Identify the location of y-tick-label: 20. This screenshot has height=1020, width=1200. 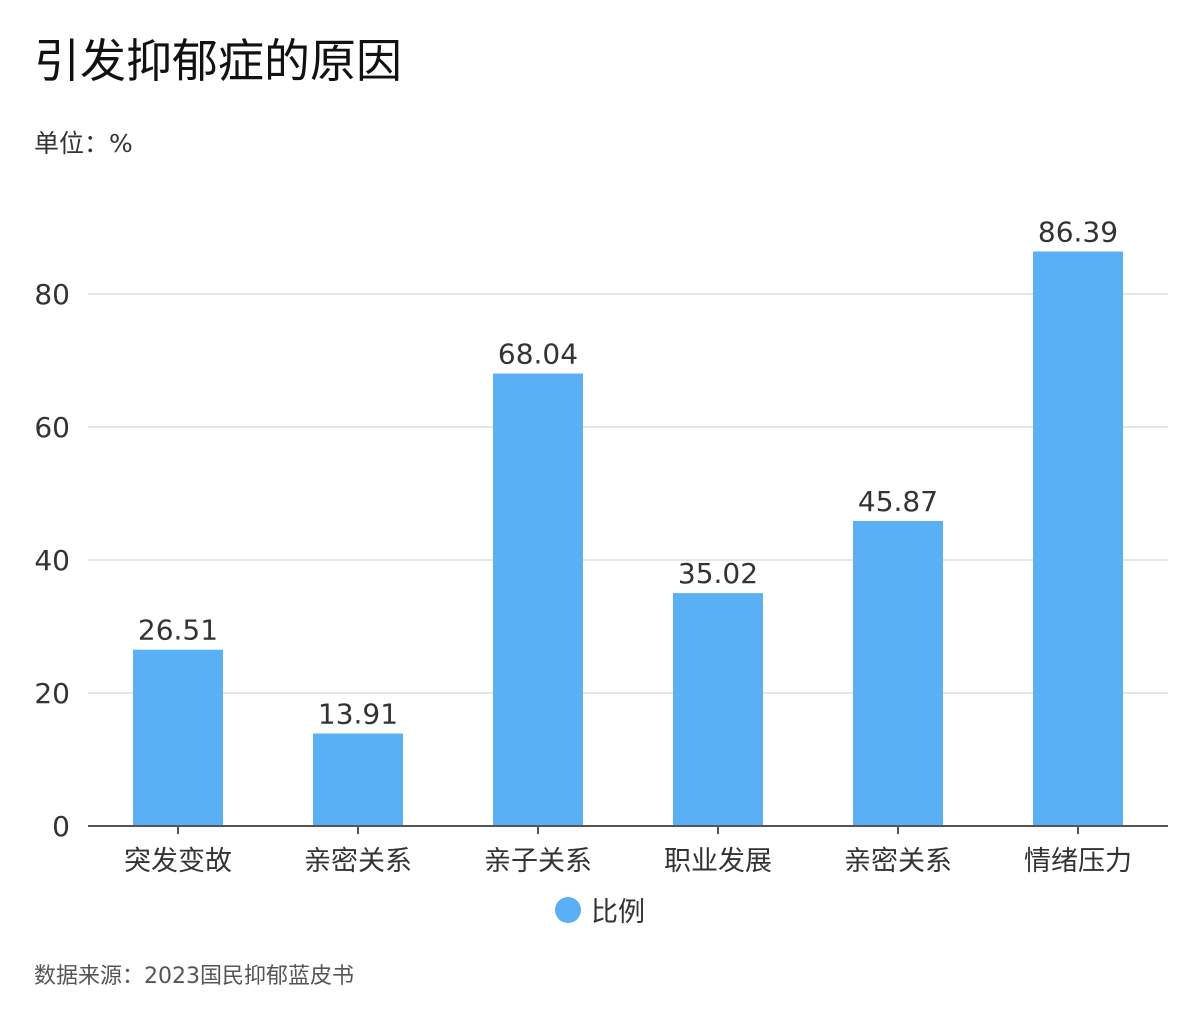
(52, 693).